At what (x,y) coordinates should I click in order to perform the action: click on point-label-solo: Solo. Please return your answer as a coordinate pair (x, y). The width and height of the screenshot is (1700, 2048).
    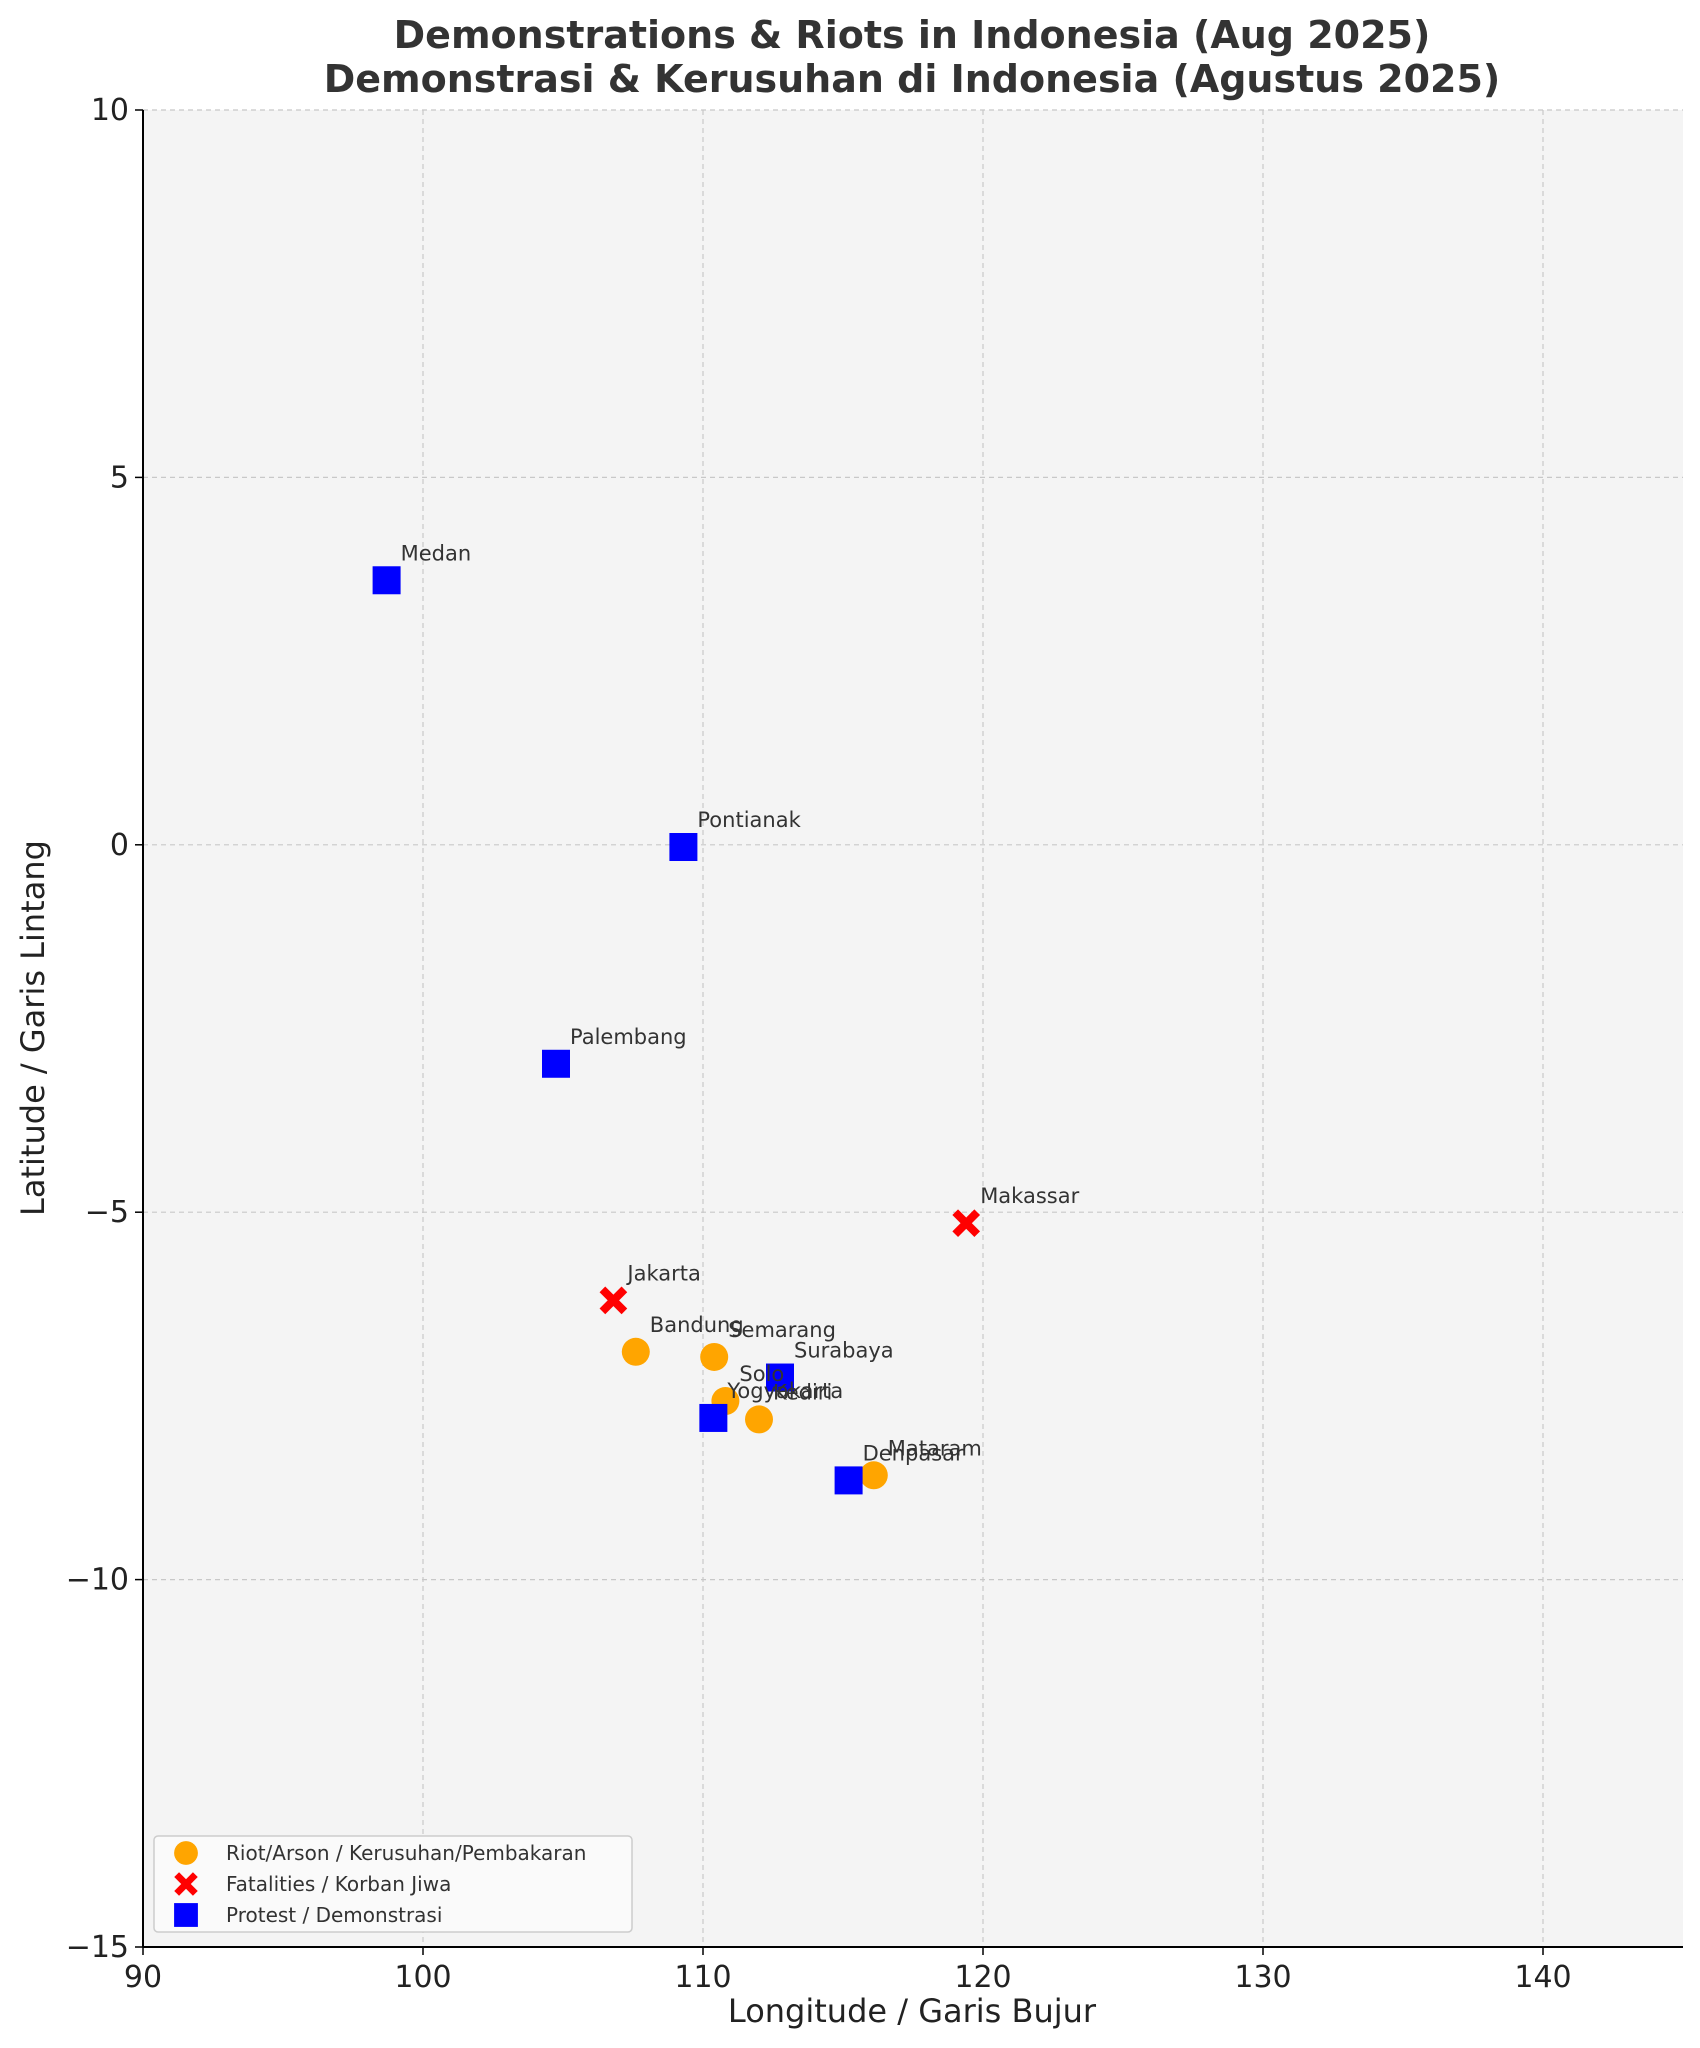
    Looking at the image, I should click on (761, 1374).